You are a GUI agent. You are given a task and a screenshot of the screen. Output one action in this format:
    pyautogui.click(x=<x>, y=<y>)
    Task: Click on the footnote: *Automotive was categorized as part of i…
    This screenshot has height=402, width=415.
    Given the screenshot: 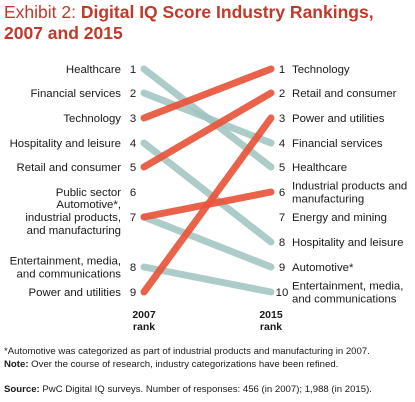 What is the action you would take?
    pyautogui.click(x=187, y=351)
    